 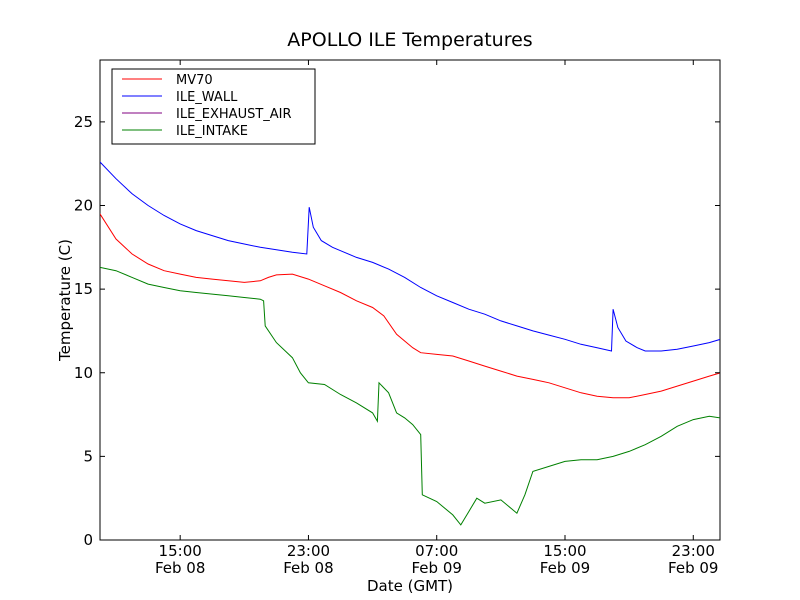 What do you see at coordinates (83, 289) in the screenshot?
I see `y-tick-label: 15` at bounding box center [83, 289].